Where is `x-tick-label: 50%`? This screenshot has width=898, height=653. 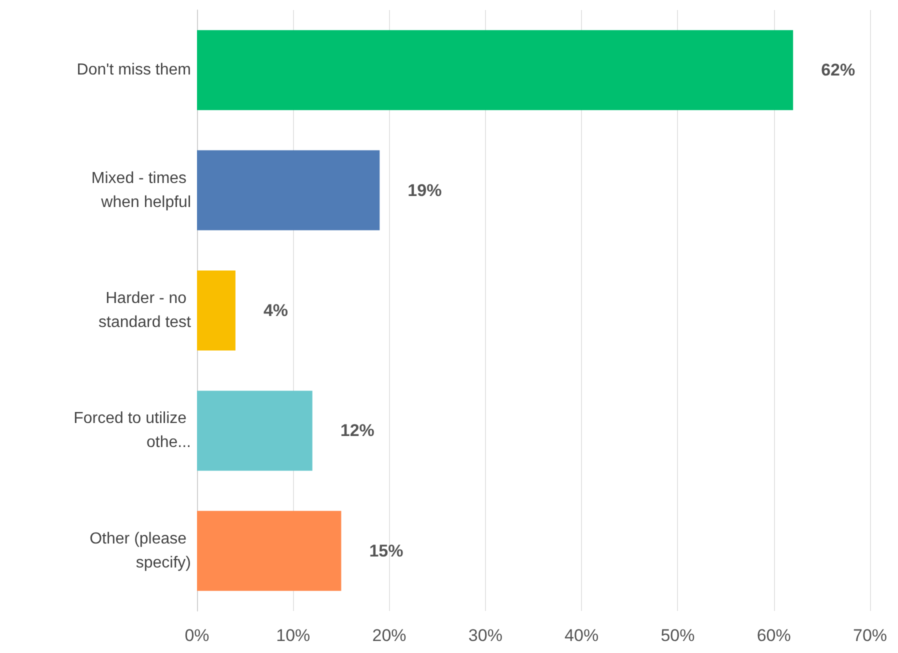 x-tick-label: 50% is located at coordinates (677, 635).